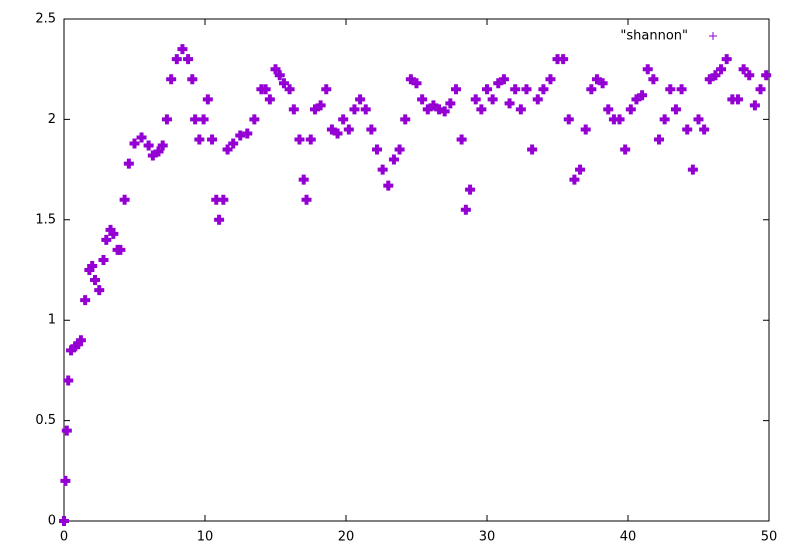 Image resolution: width=800 pixels, height=557 pixels. What do you see at coordinates (346, 537) in the screenshot?
I see `x-tick-label: 20` at bounding box center [346, 537].